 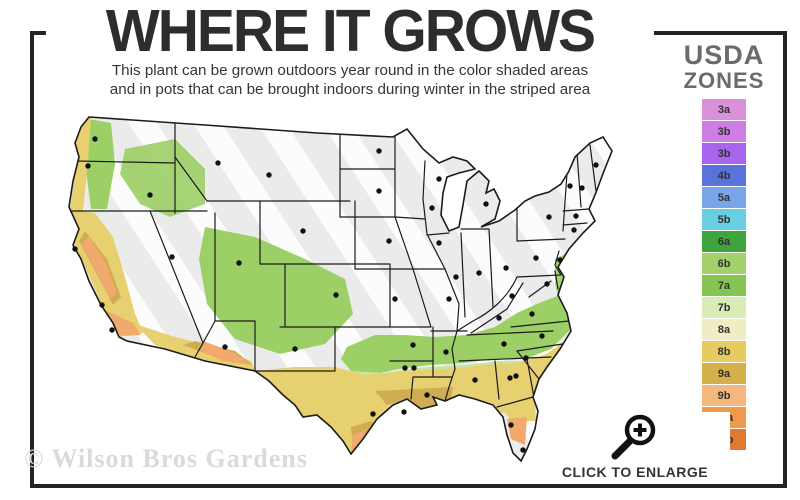 I want to click on zone-swatch-1: 3b, so click(x=724, y=131).